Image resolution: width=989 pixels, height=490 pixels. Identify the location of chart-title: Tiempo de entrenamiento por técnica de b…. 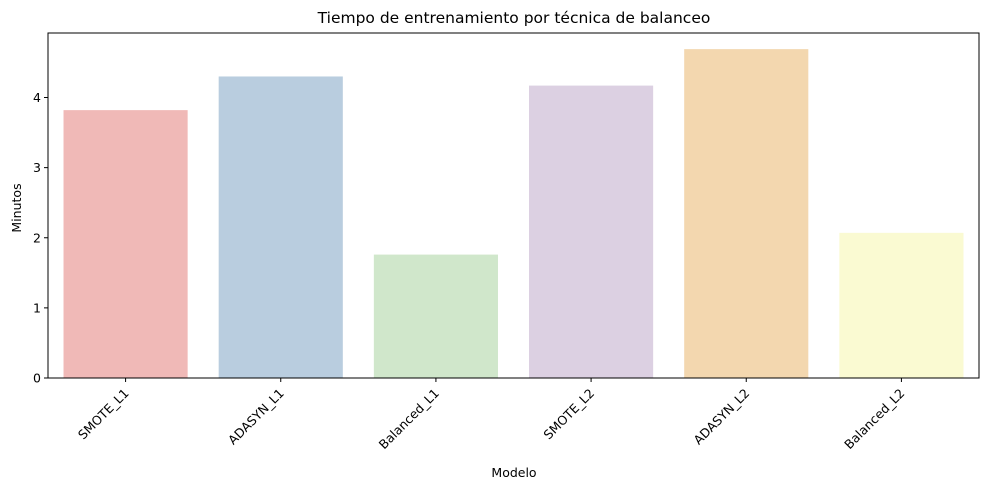
(514, 18).